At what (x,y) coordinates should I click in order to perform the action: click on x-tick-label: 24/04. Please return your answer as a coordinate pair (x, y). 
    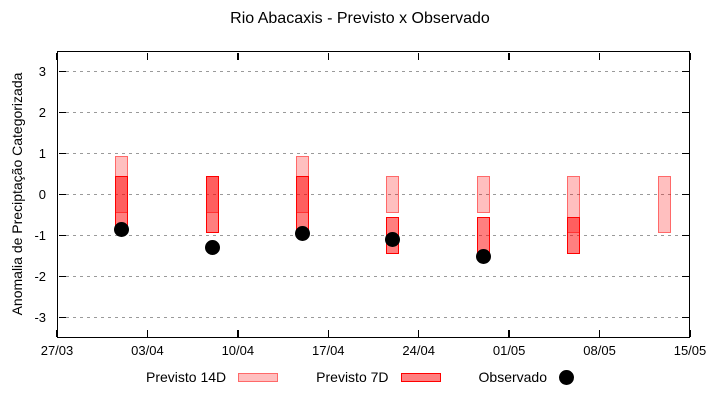
    Looking at the image, I should click on (418, 350).